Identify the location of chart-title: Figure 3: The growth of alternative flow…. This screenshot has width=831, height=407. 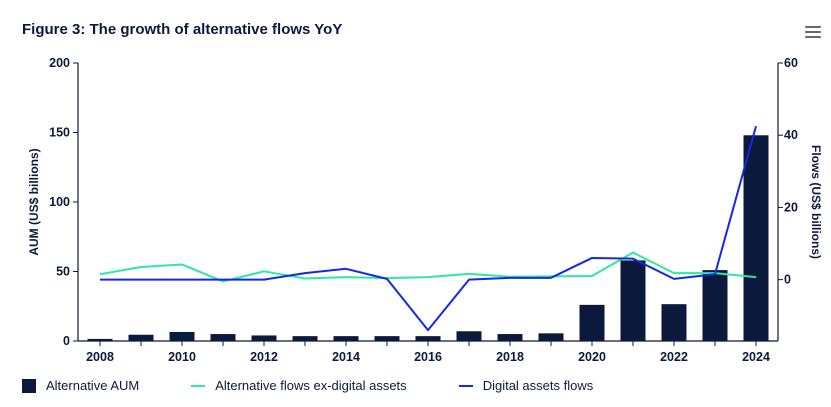
(182, 29).